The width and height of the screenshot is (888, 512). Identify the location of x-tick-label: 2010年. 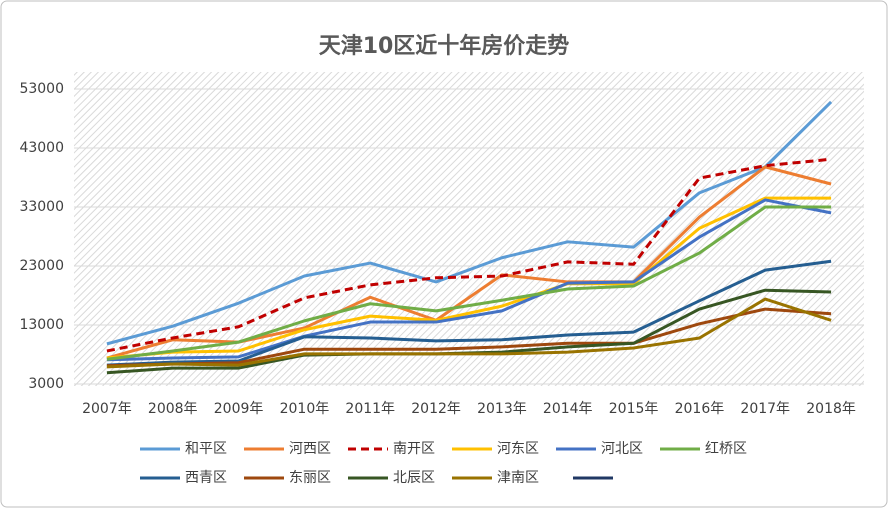
(305, 409).